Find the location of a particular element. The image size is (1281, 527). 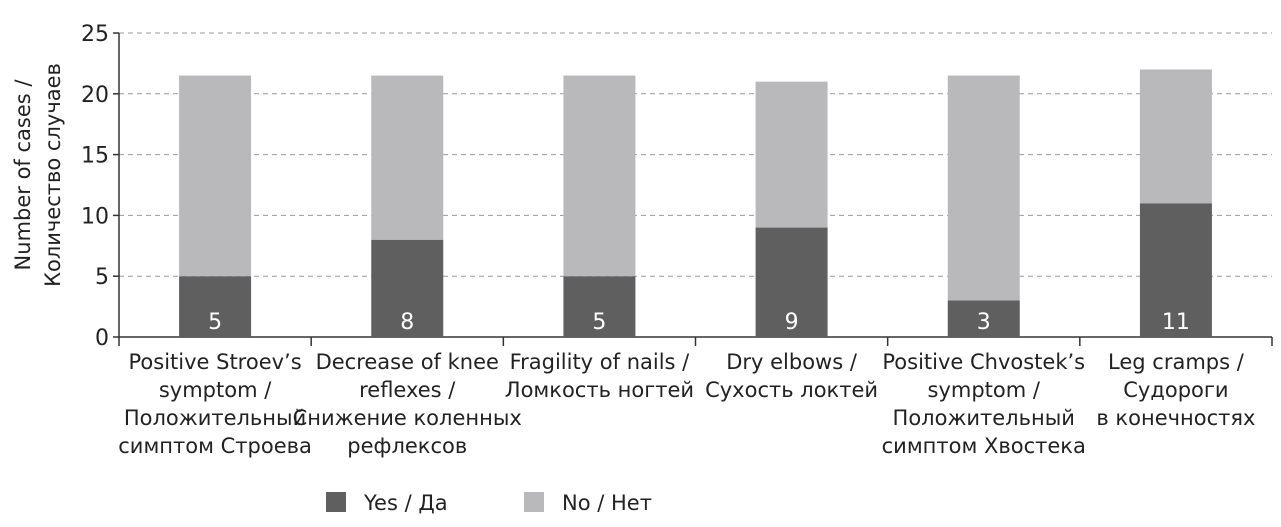

data-label: 9 is located at coordinates (792, 322).